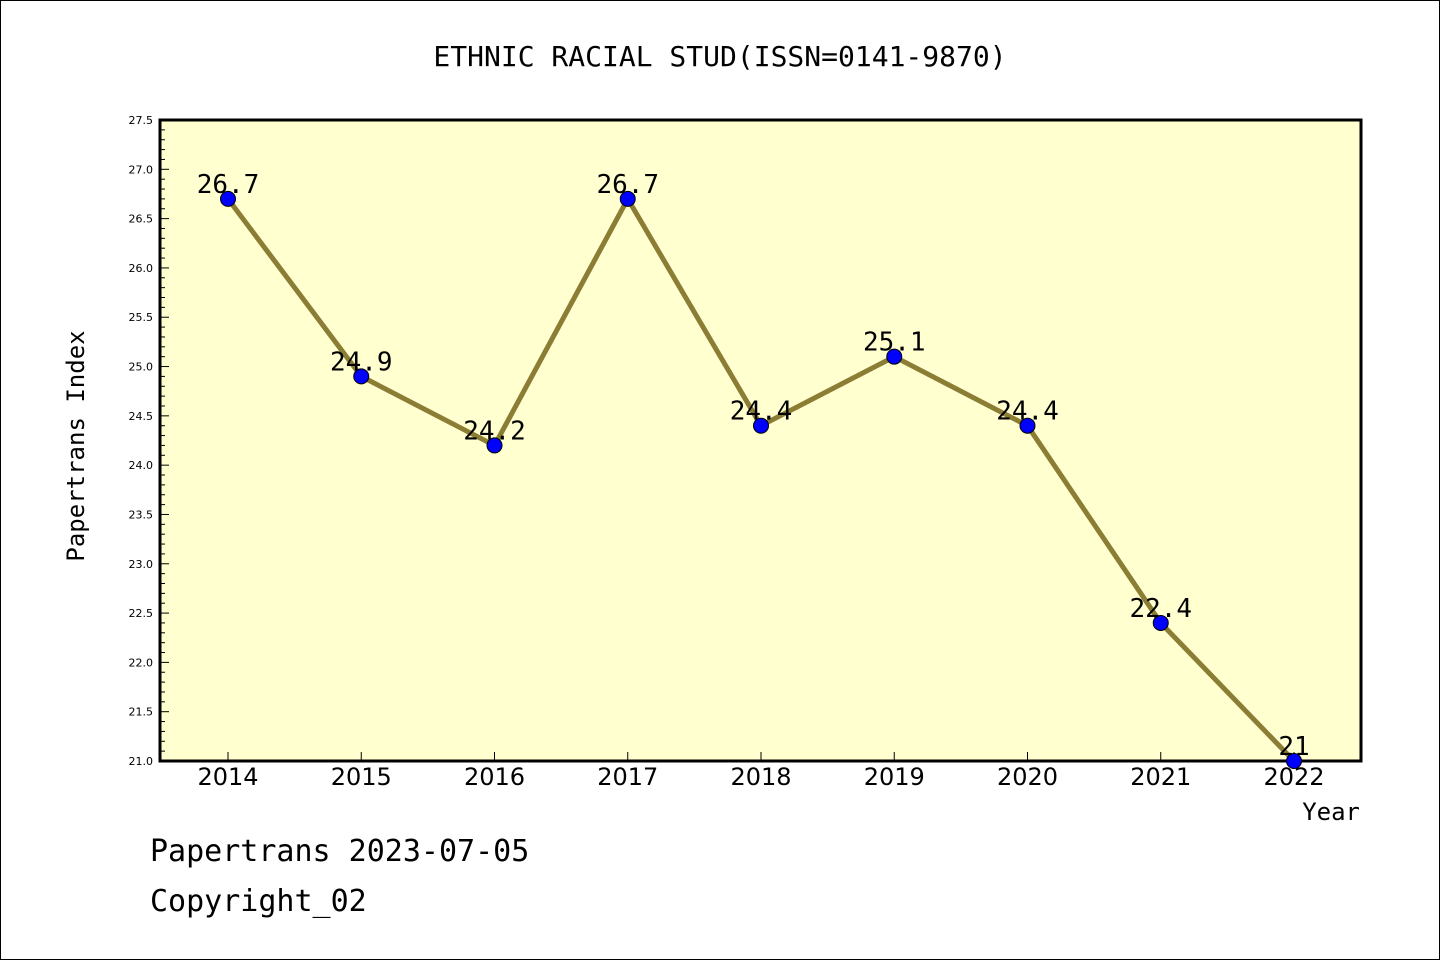 The image size is (1440, 960). What do you see at coordinates (494, 777) in the screenshot?
I see `x-tick-label: 2016` at bounding box center [494, 777].